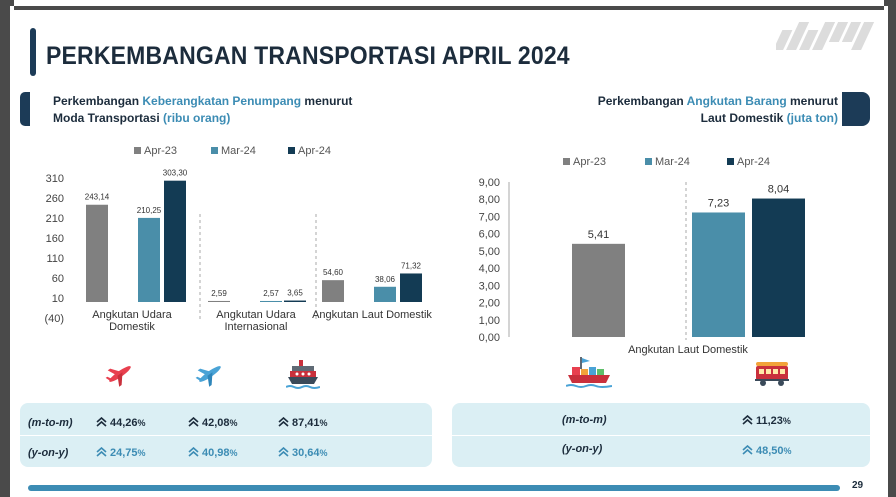  What do you see at coordinates (208, 376) in the screenshot?
I see `plane-international-icon` at bounding box center [208, 376].